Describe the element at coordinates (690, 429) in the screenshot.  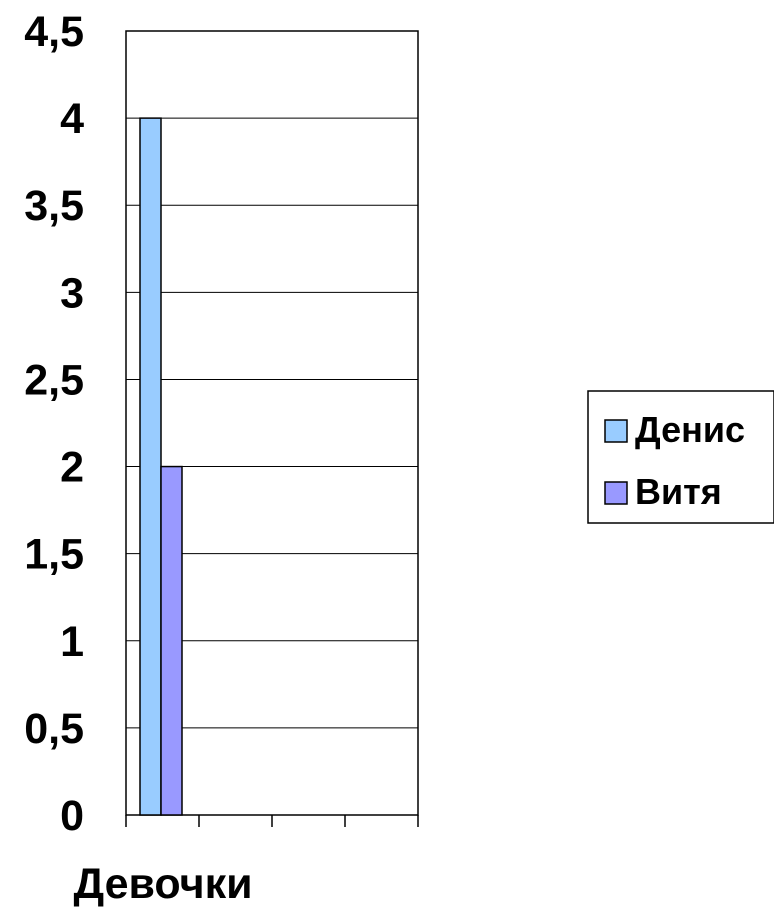
I see `legend-label-denis: Денис` at that location.